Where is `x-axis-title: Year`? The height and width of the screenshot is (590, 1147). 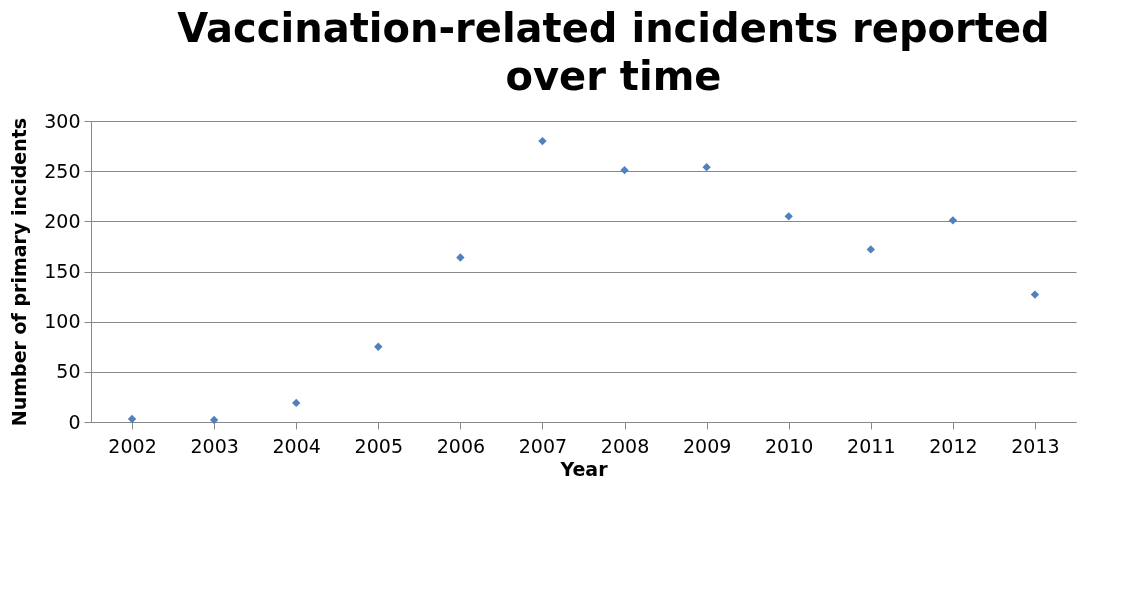 x-axis-title: Year is located at coordinates (584, 468).